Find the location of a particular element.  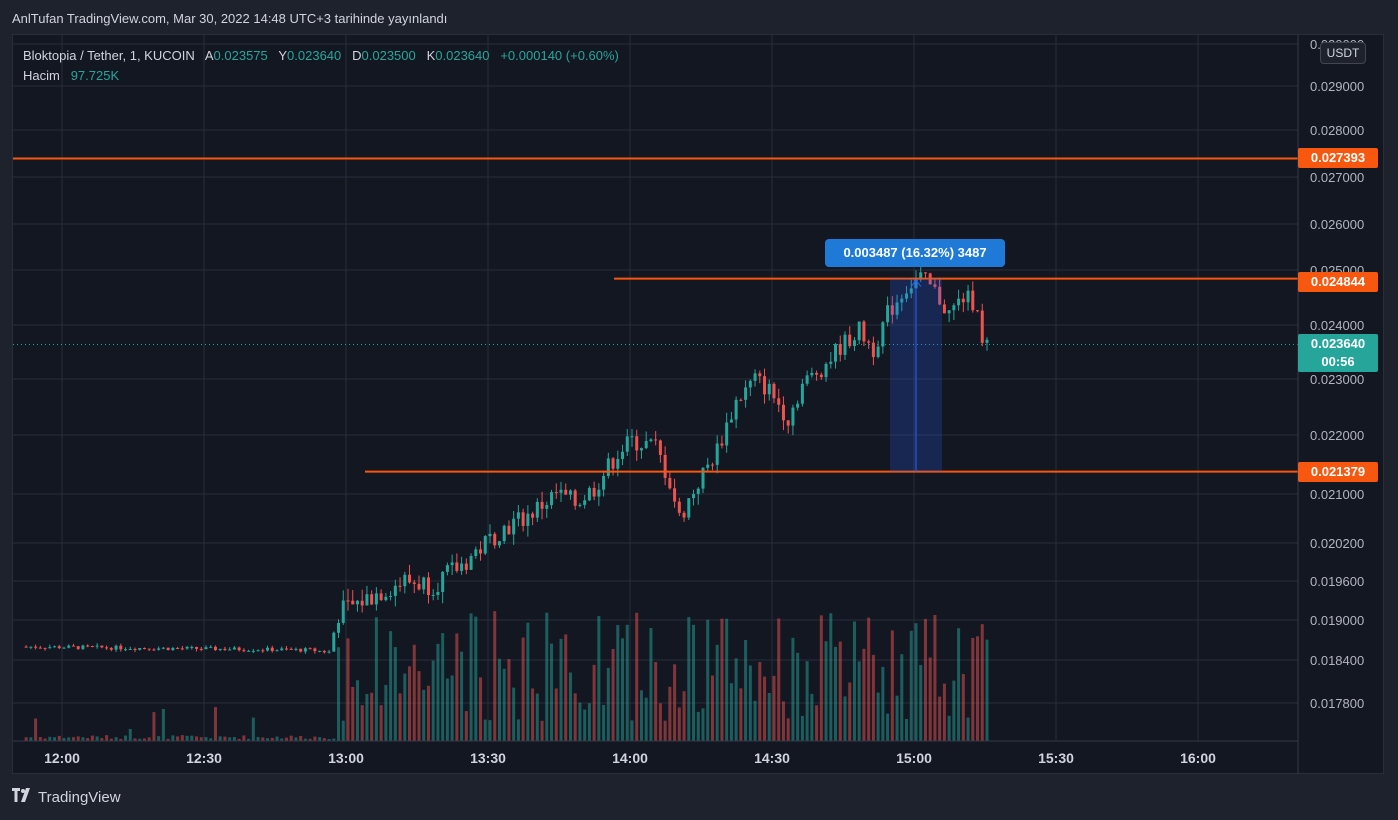

y-tick-label: 0.027000 is located at coordinates (1337, 177).